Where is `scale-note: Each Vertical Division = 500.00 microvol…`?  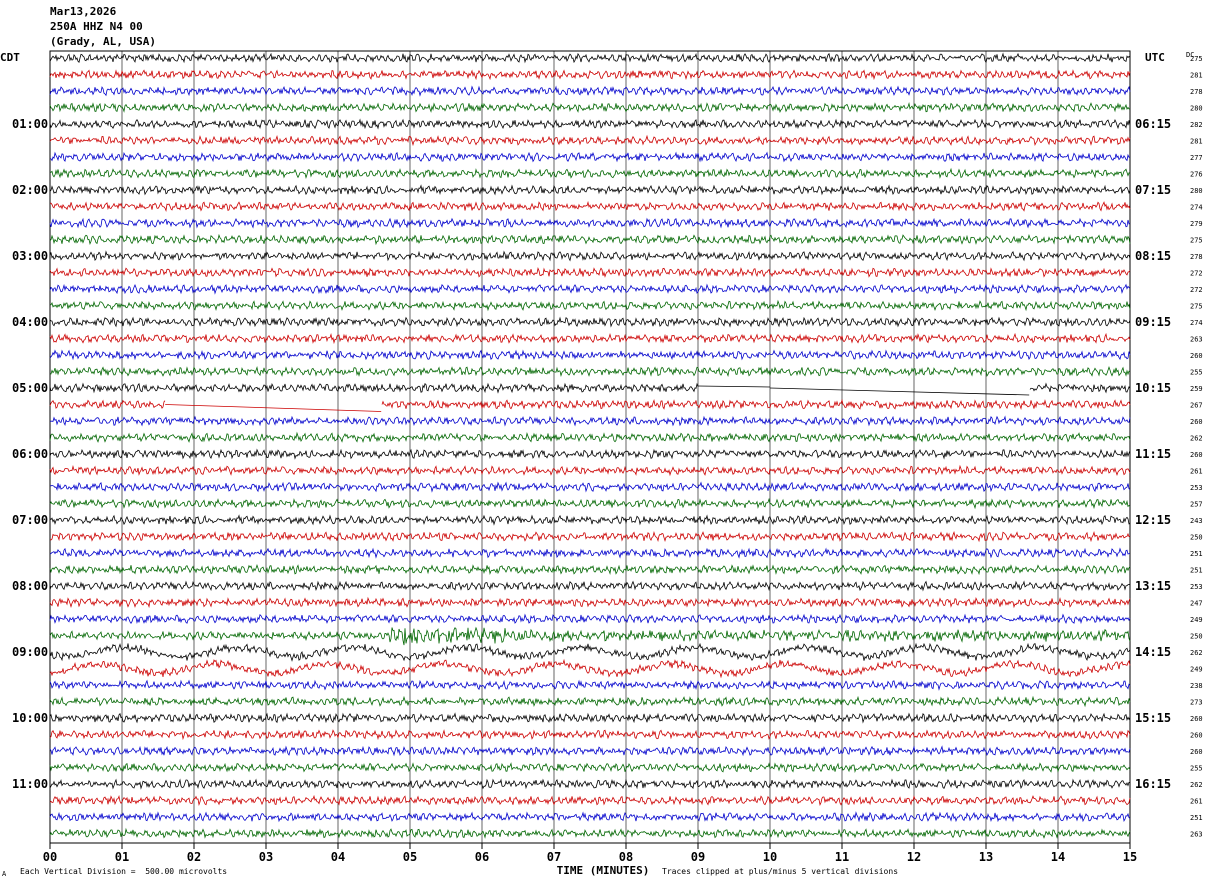 scale-note: Each Vertical Division = 500.00 microvol… is located at coordinates (124, 871).